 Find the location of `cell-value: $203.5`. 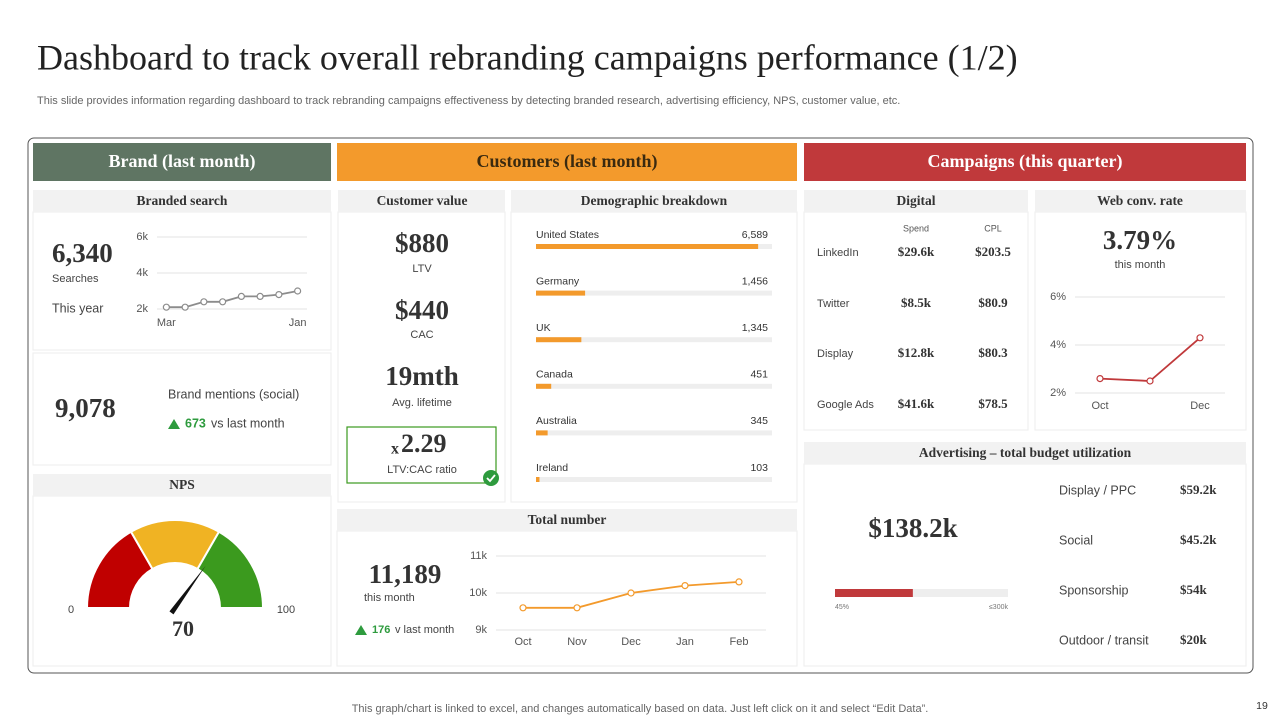

cell-value: $203.5 is located at coordinates (993, 251).